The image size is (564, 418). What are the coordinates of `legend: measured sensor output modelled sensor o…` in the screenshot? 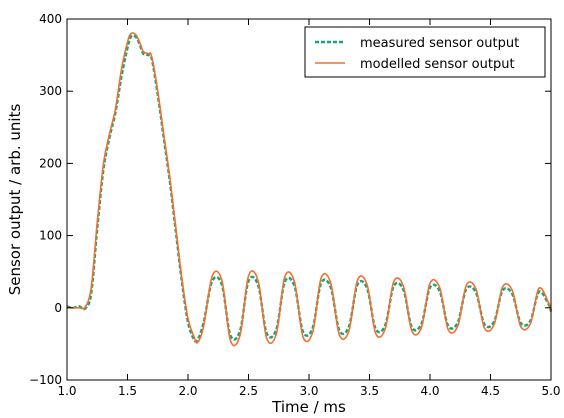 It's located at (425, 52).